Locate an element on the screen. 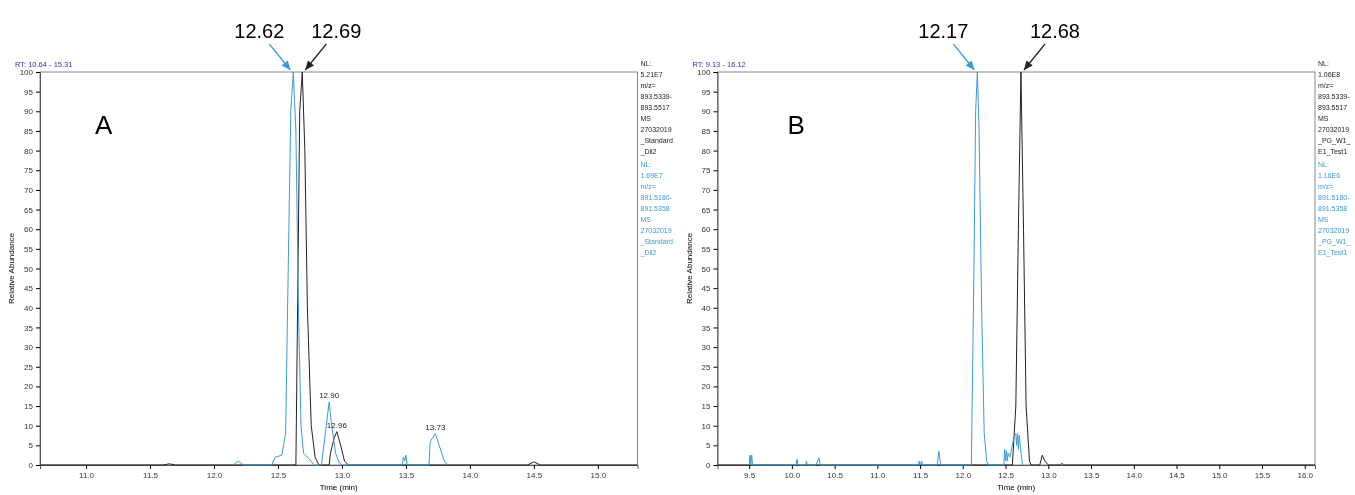 Image resolution: width=1355 pixels, height=495 pixels. x-tick-label: 10.0 is located at coordinates (792, 475).